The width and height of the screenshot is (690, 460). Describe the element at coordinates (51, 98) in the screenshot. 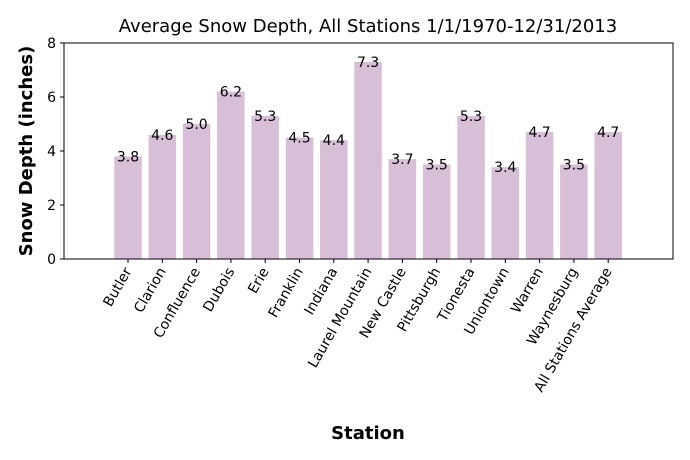

I see `y-tick-label: 6` at that location.